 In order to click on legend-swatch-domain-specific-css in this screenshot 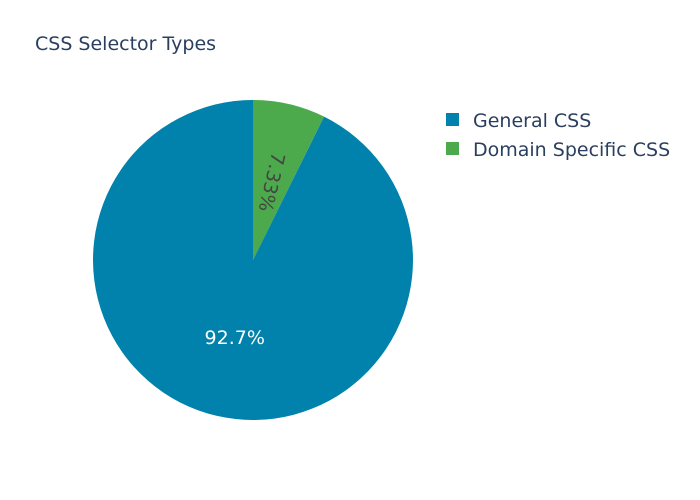, I will do `click(452, 148)`.